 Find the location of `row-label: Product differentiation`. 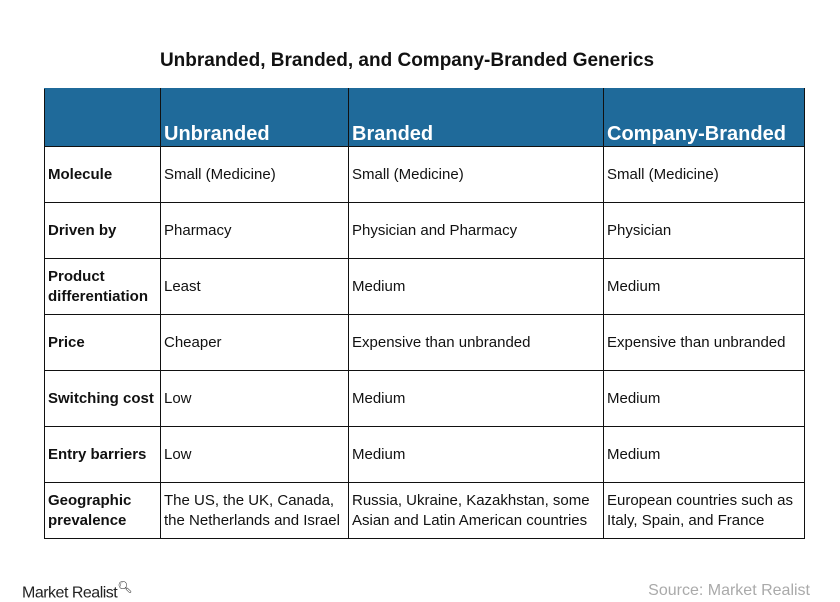

row-label: Product differentiation is located at coordinates (102, 286).